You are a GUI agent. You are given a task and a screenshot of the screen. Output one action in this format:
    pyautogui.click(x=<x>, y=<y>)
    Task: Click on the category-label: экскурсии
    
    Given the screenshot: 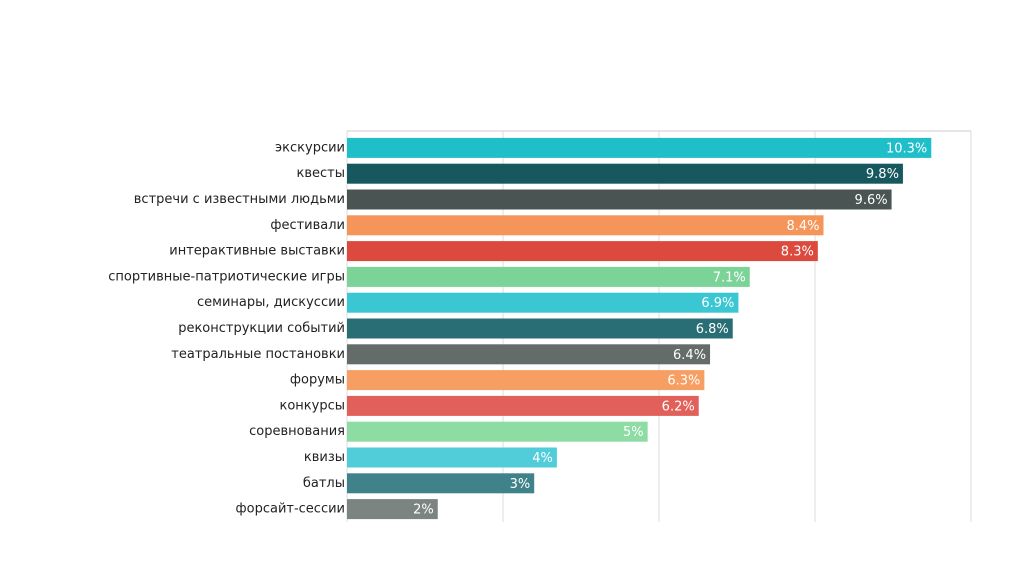 What is the action you would take?
    pyautogui.click(x=310, y=147)
    